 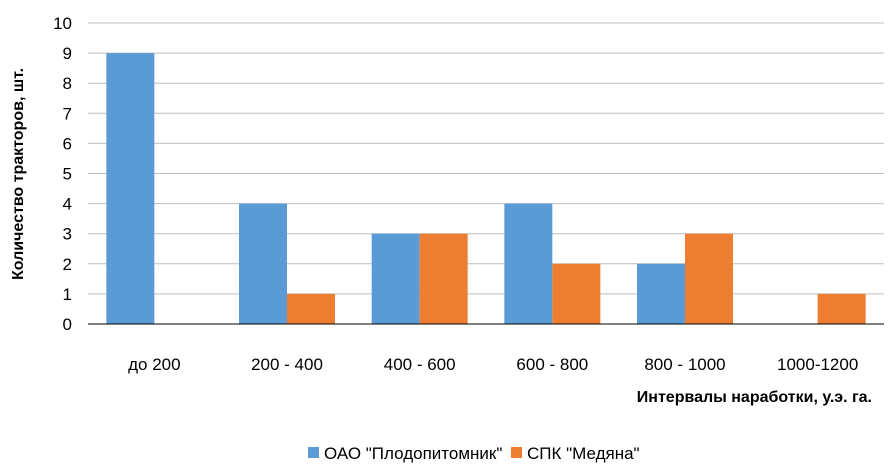 What do you see at coordinates (684, 364) in the screenshot?
I see `x-tick-label: 800 - 1000` at bounding box center [684, 364].